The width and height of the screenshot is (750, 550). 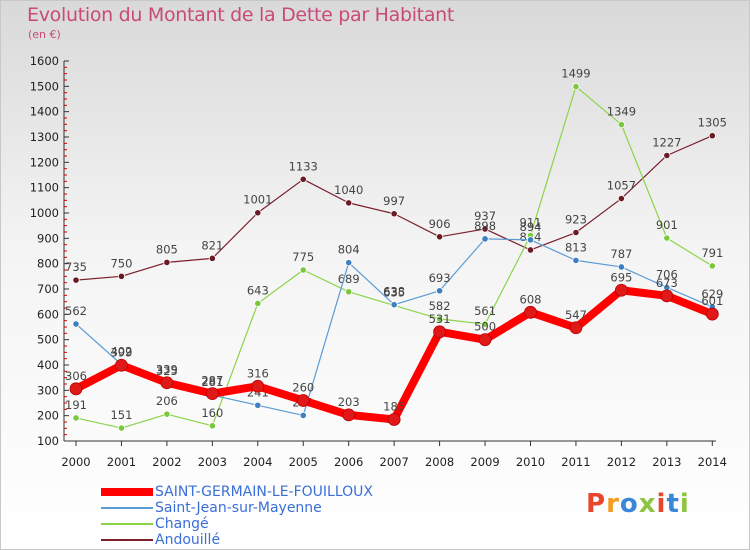 I want to click on y-tick-label: 800, so click(x=48, y=264).